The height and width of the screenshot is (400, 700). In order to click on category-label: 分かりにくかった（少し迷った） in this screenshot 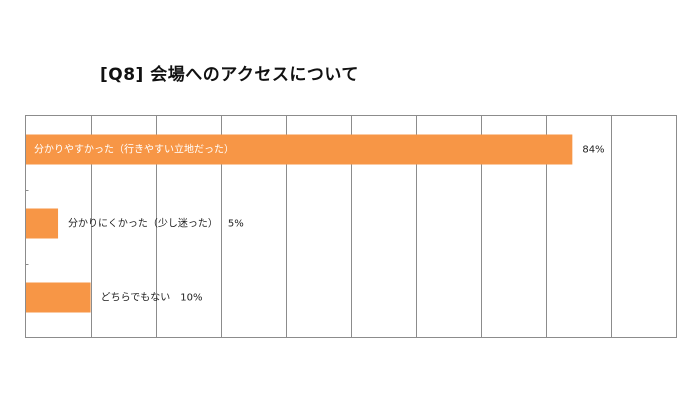, I will do `click(143, 224)`.